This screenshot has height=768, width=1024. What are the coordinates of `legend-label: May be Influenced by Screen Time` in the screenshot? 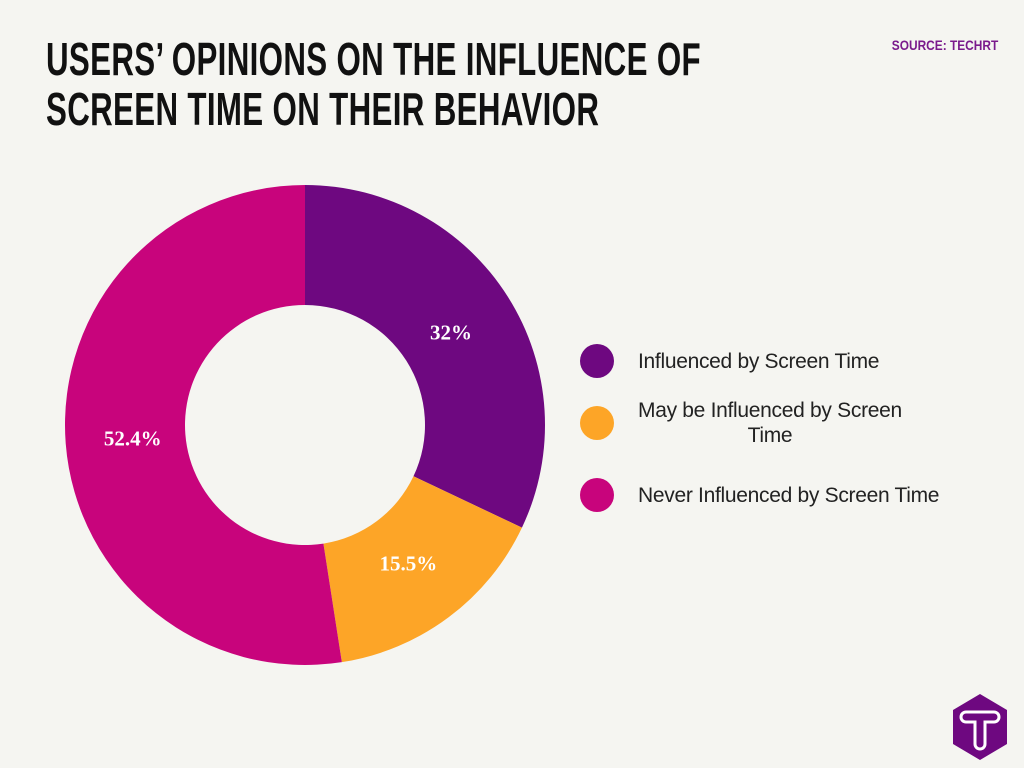 It's located at (770, 423).